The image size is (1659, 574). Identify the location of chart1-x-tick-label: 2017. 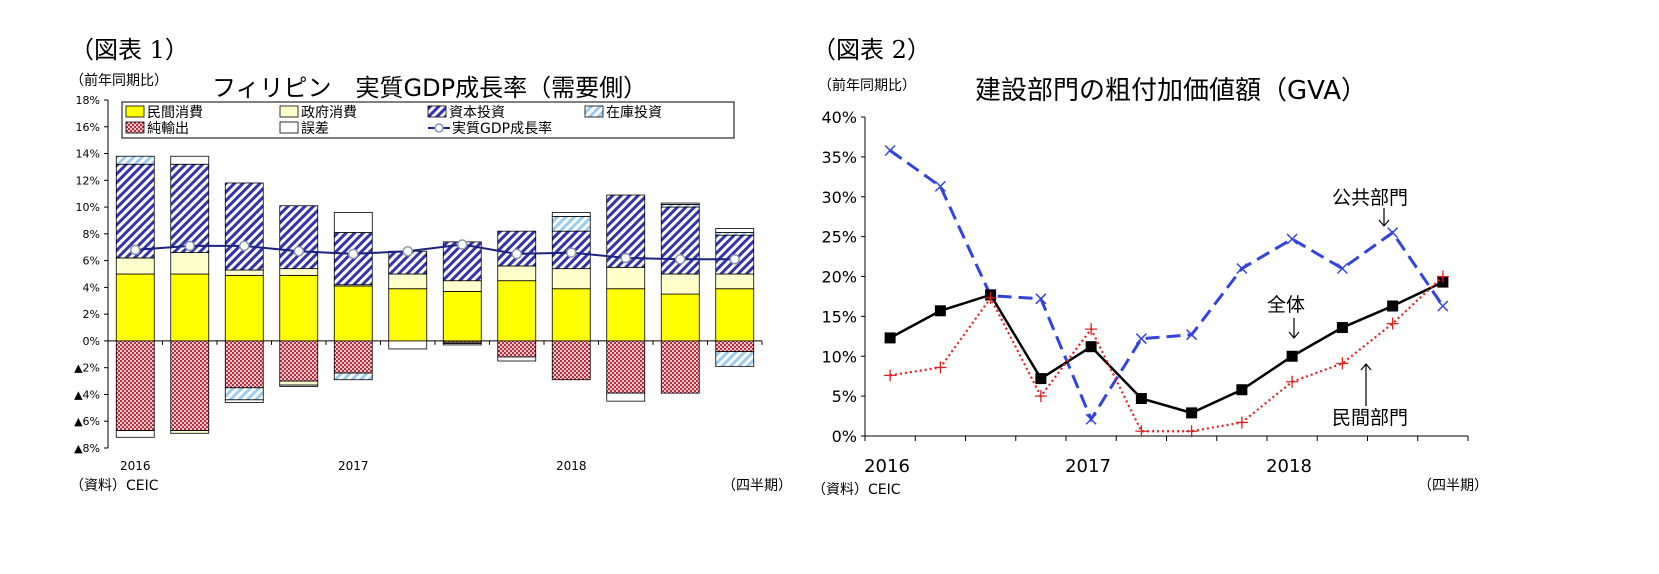
(353, 466).